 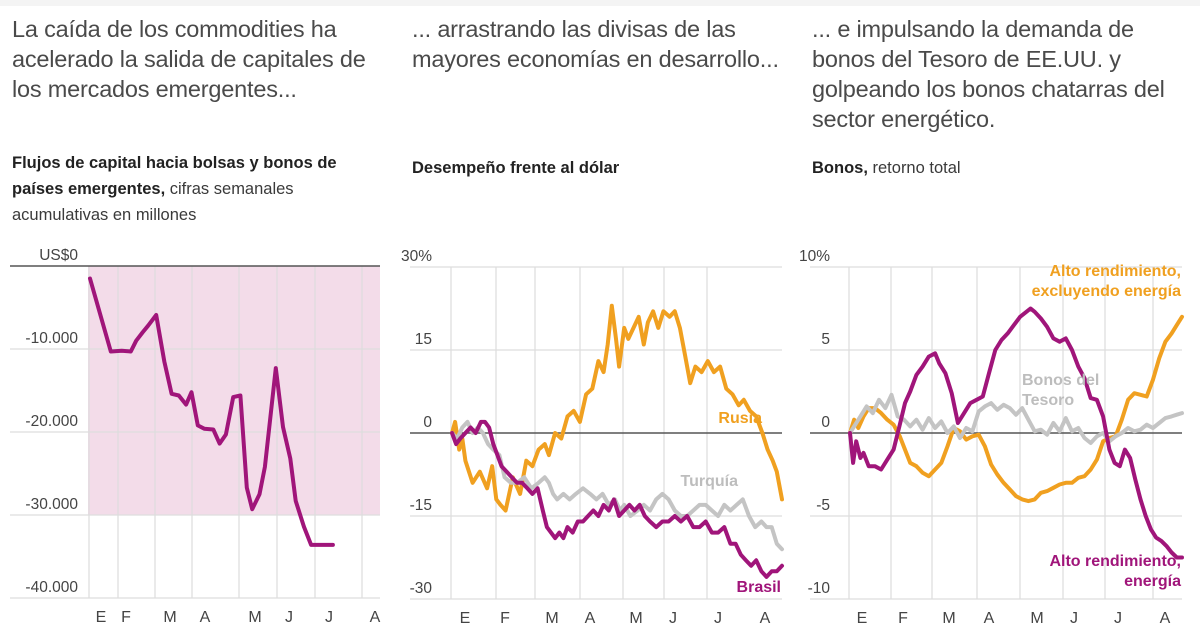 I want to click on series-line-brasil, so click(x=617, y=499).